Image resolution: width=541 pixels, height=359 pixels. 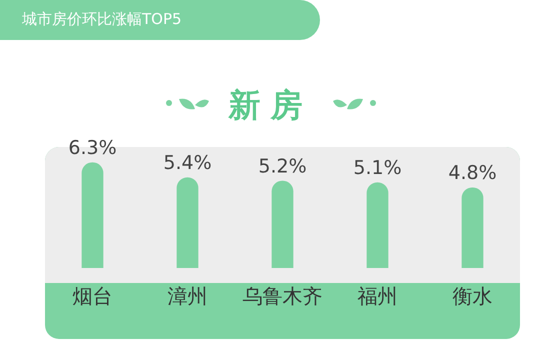 What do you see at coordinates (282, 296) in the screenshot?
I see `x-tick-label: 乌鲁木齐` at bounding box center [282, 296].